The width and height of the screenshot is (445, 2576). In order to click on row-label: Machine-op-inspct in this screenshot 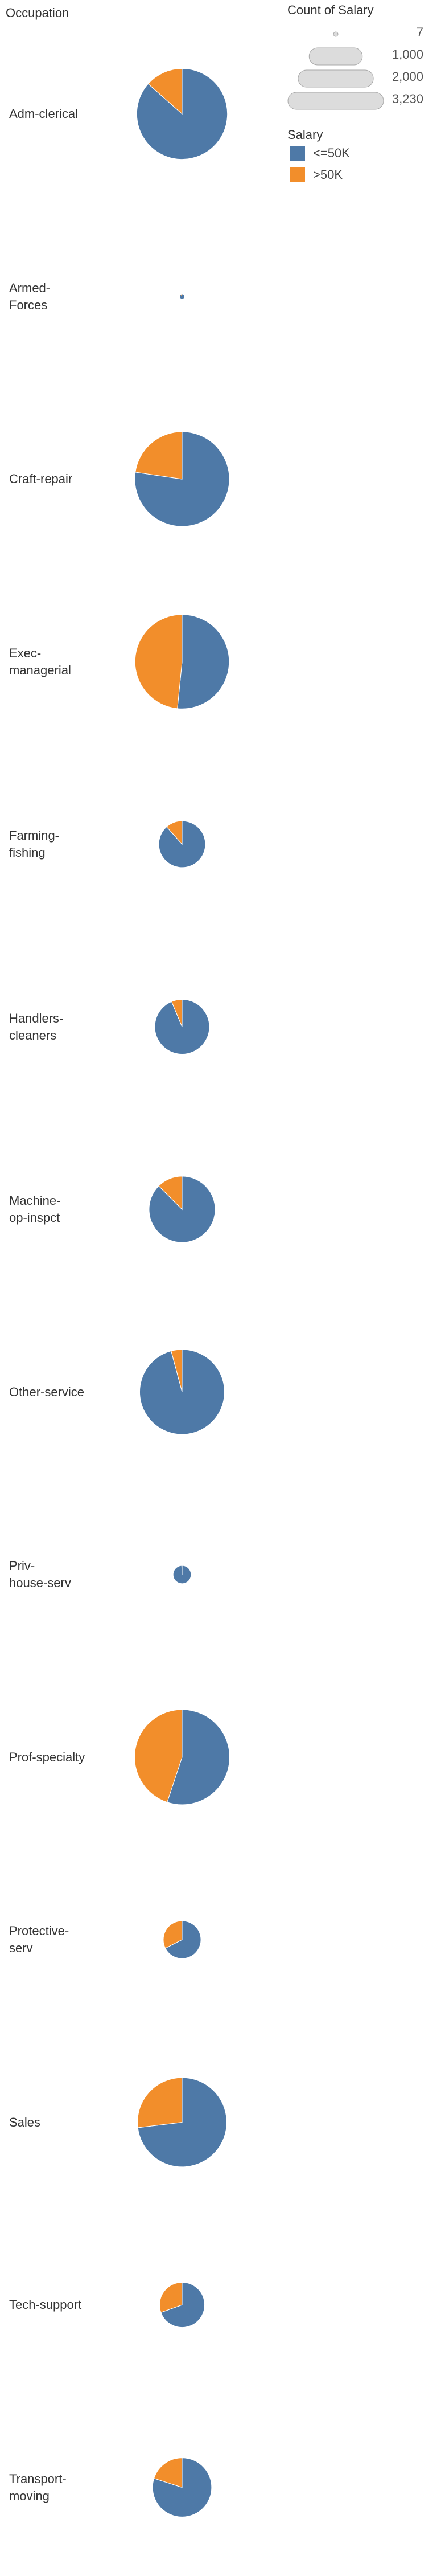, I will do `click(35, 1209)`.